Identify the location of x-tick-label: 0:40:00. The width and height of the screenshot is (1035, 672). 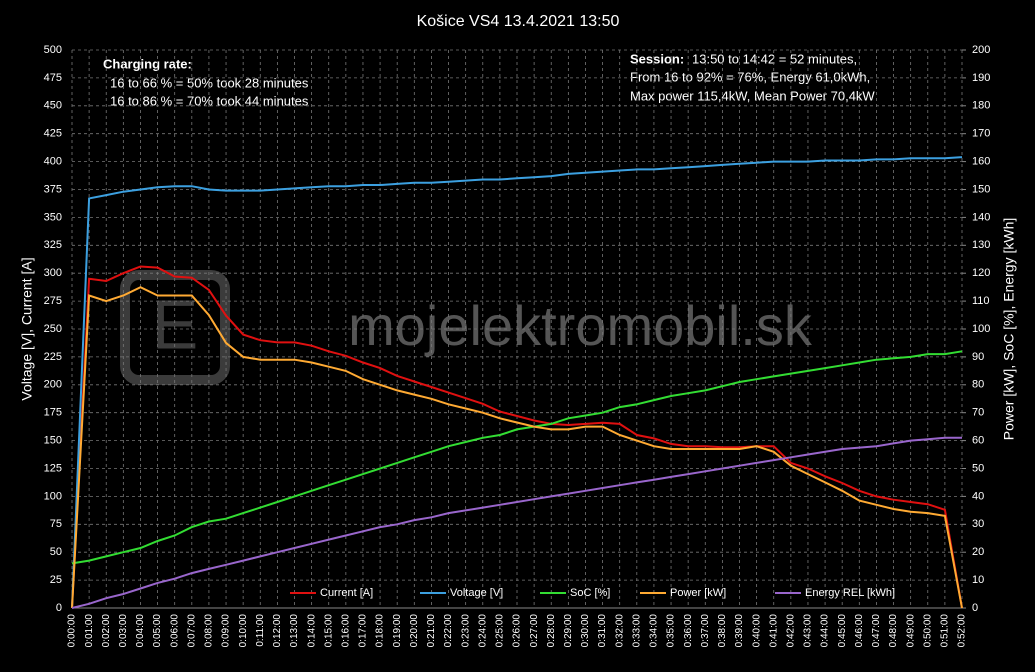
(756, 631).